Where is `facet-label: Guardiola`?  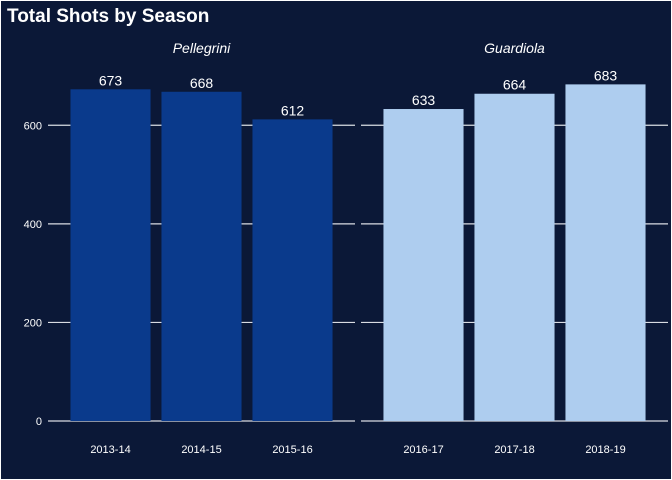
facet-label: Guardiola is located at coordinates (514, 48).